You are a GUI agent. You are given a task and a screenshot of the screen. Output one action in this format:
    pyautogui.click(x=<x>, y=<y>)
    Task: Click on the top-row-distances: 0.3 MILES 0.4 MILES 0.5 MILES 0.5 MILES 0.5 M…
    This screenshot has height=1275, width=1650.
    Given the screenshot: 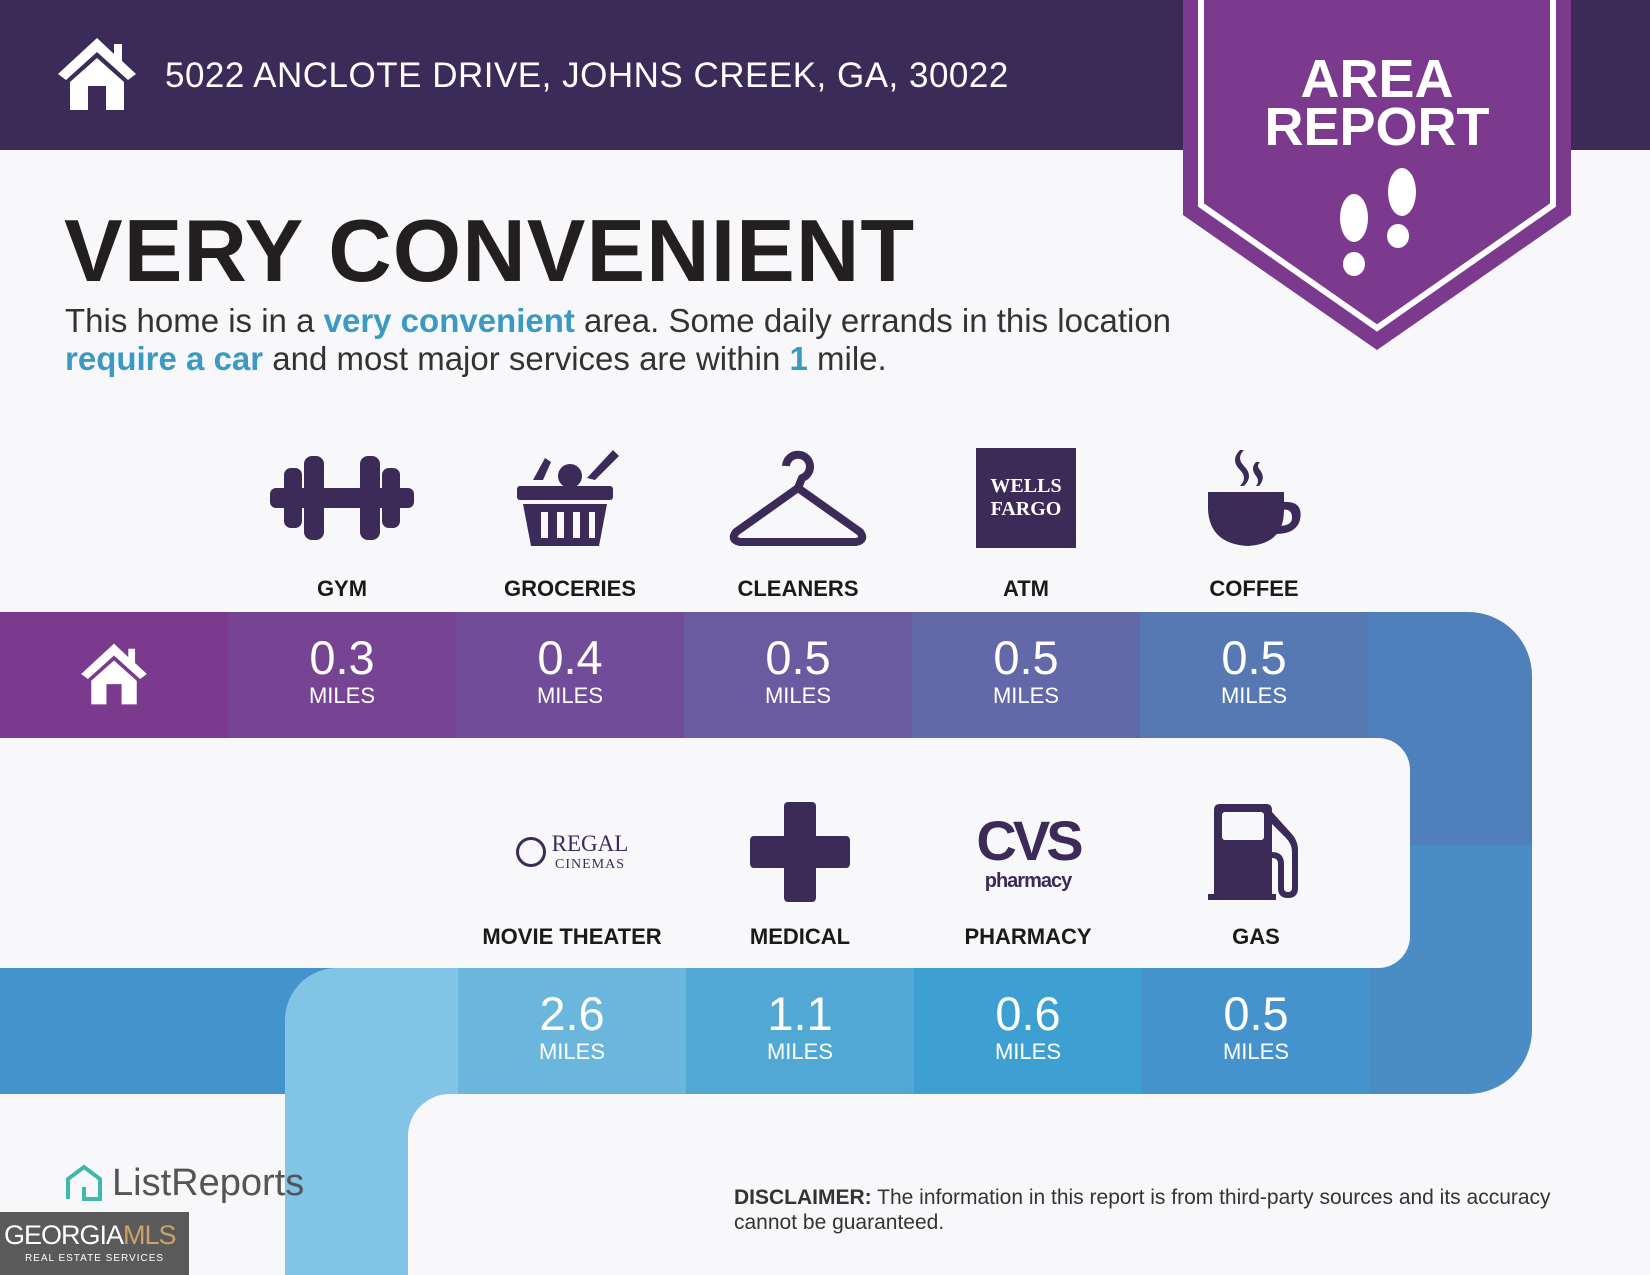 What is the action you would take?
    pyautogui.click(x=798, y=675)
    